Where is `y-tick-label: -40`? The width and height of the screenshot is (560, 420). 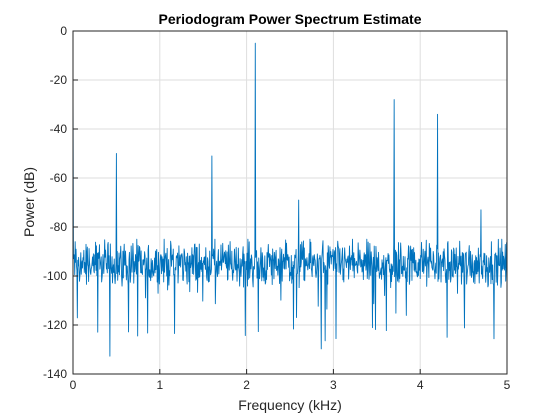 y-tick-label: -40 is located at coordinates (59, 129).